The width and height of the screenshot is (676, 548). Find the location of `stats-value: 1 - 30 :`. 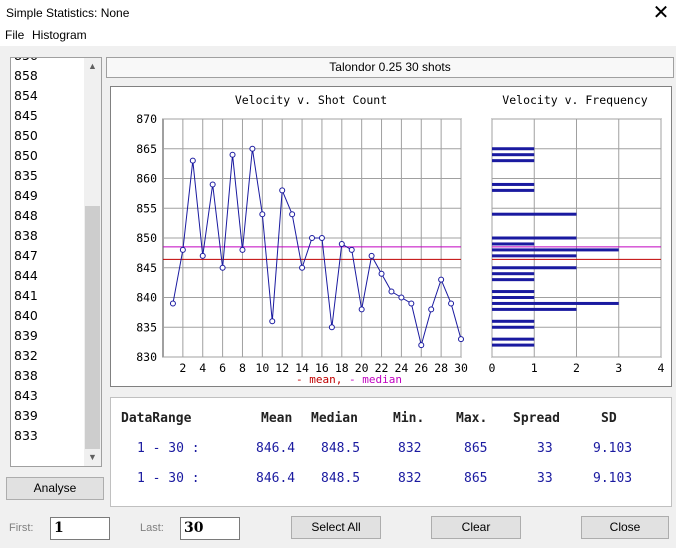

stats-value: 1 - 30 : is located at coordinates (168, 448).